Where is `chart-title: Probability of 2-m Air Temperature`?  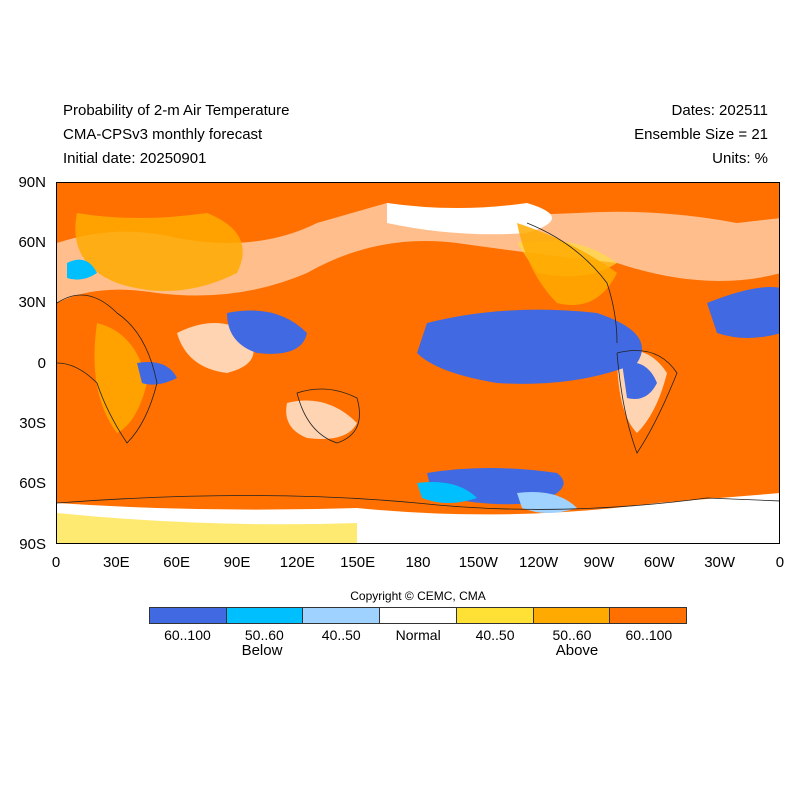 chart-title: Probability of 2-m Air Temperature is located at coordinates (176, 110).